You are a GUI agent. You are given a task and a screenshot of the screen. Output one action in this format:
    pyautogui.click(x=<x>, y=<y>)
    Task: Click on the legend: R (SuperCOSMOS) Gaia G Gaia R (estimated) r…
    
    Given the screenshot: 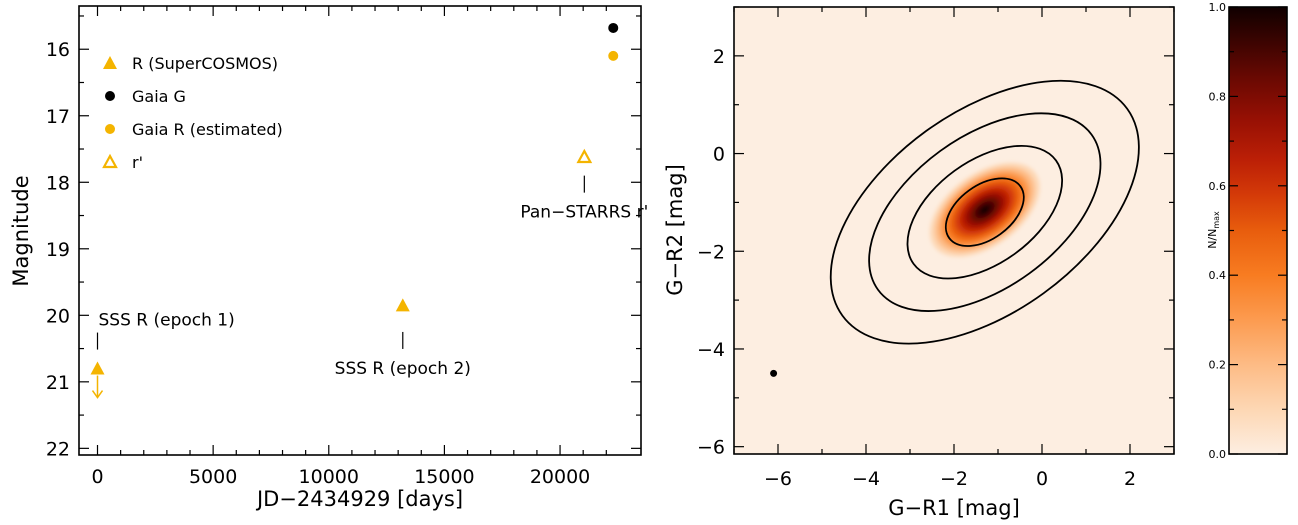 What is the action you would take?
    pyautogui.click(x=192, y=113)
    